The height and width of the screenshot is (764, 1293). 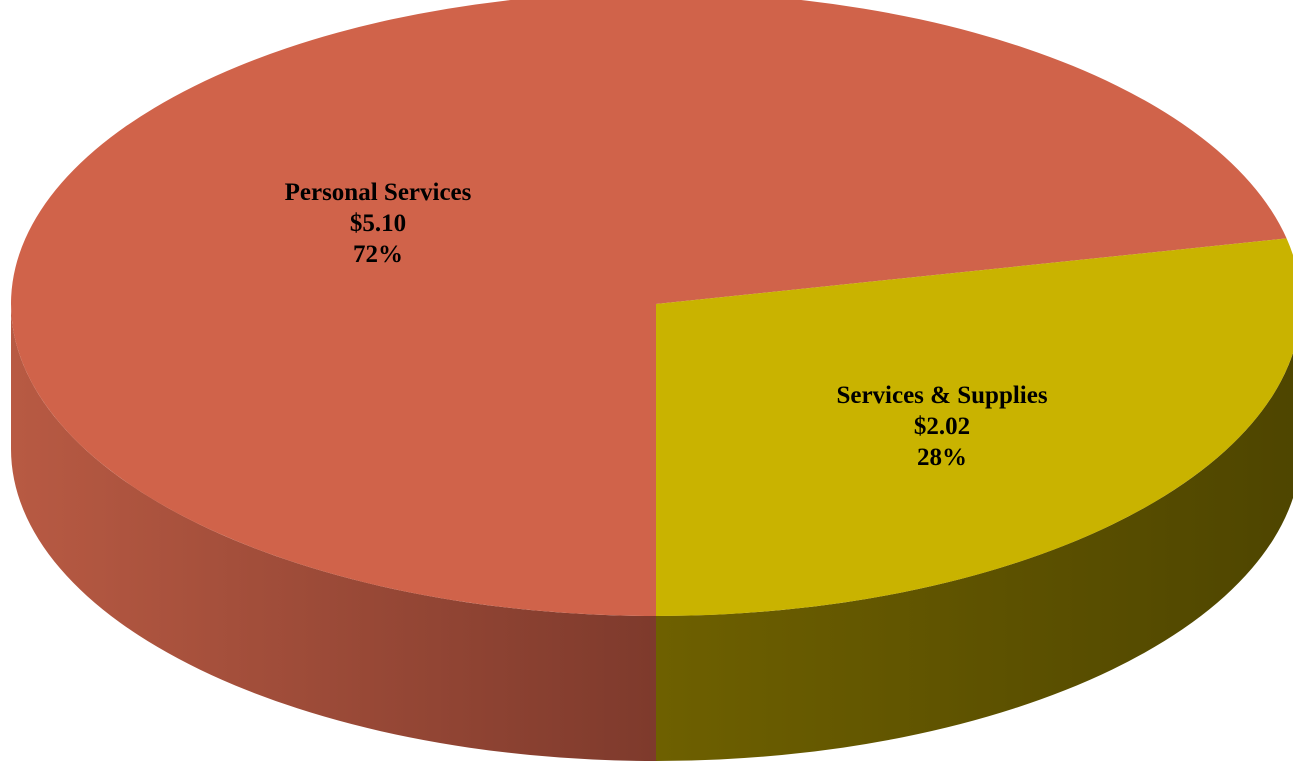 I want to click on slice-value-label: $5.10, so click(x=378, y=223).